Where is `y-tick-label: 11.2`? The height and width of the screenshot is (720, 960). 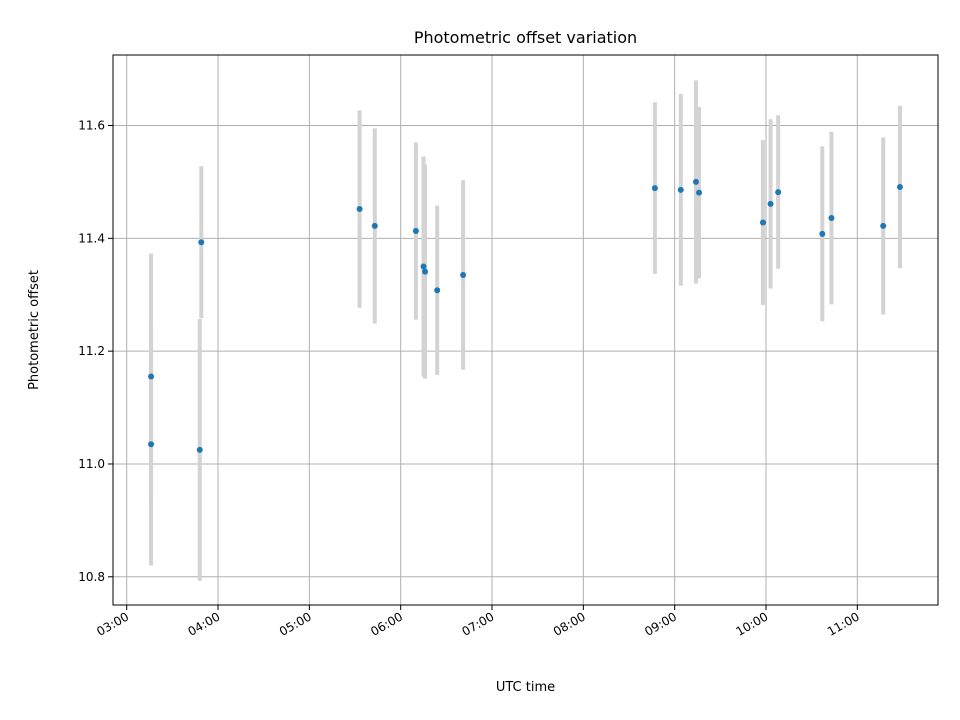 y-tick-label: 11.2 is located at coordinates (91, 351).